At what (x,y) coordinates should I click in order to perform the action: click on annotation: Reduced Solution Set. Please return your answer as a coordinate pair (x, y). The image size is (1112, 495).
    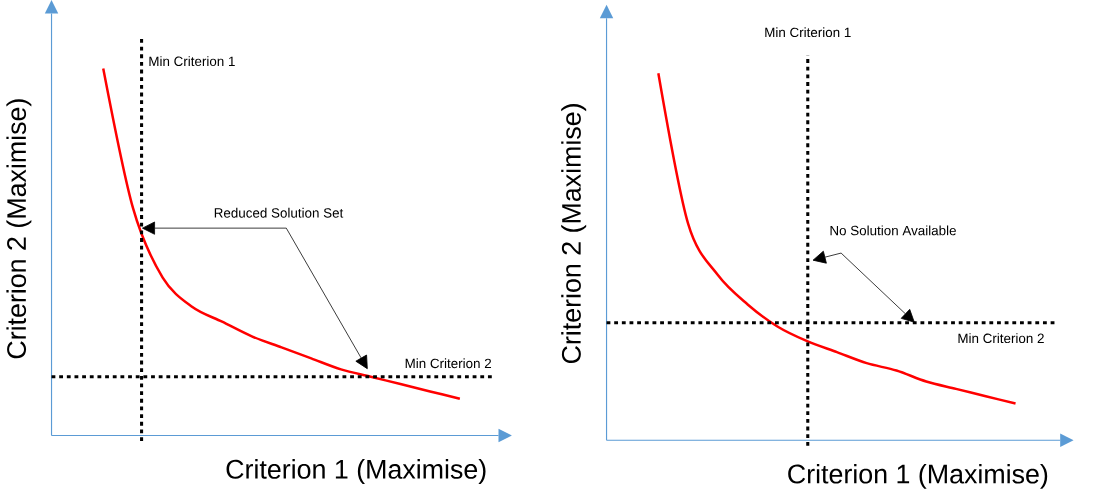
    Looking at the image, I should click on (279, 212).